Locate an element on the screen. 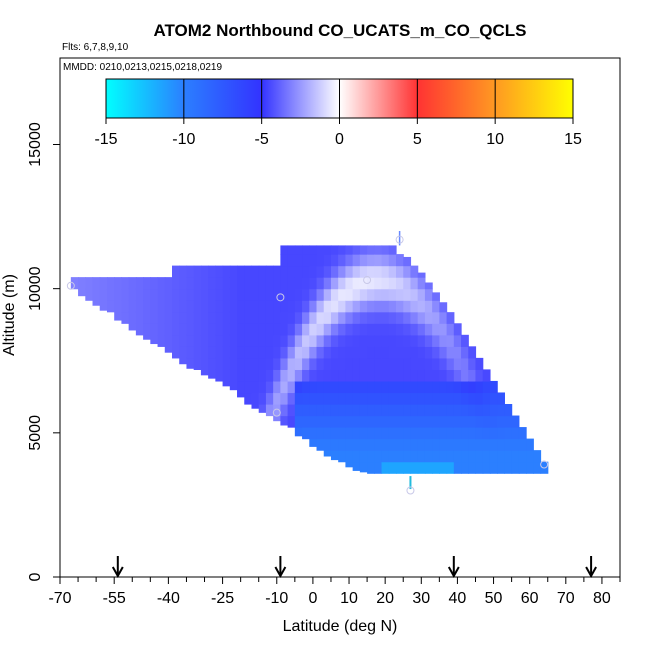 The image size is (650, 650). colorbar-tick-label: -15 is located at coordinates (105, 139).